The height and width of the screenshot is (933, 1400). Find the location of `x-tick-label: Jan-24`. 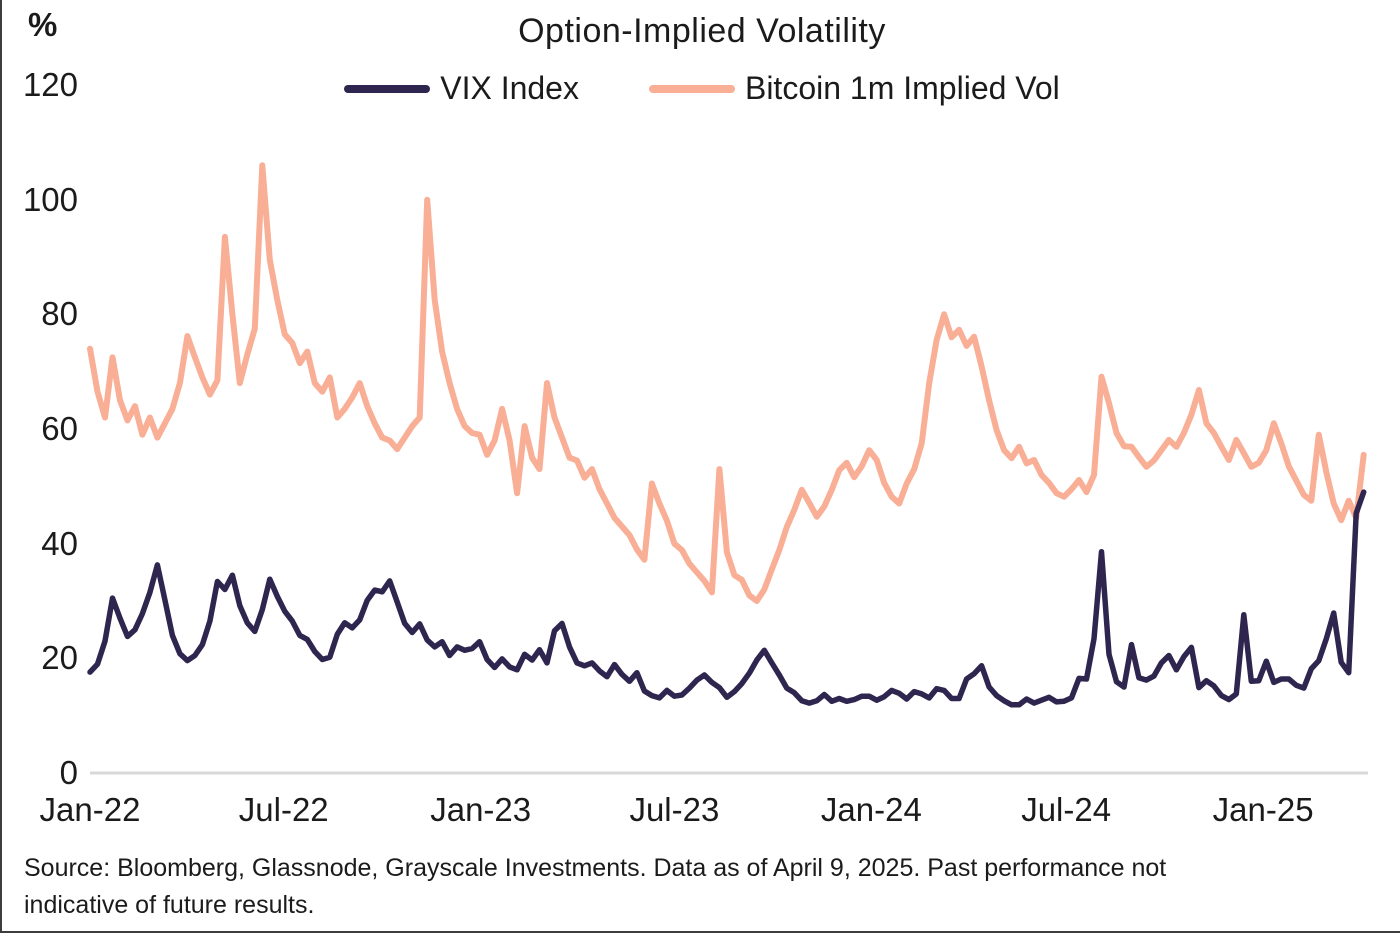

x-tick-label: Jan-24 is located at coordinates (871, 809).